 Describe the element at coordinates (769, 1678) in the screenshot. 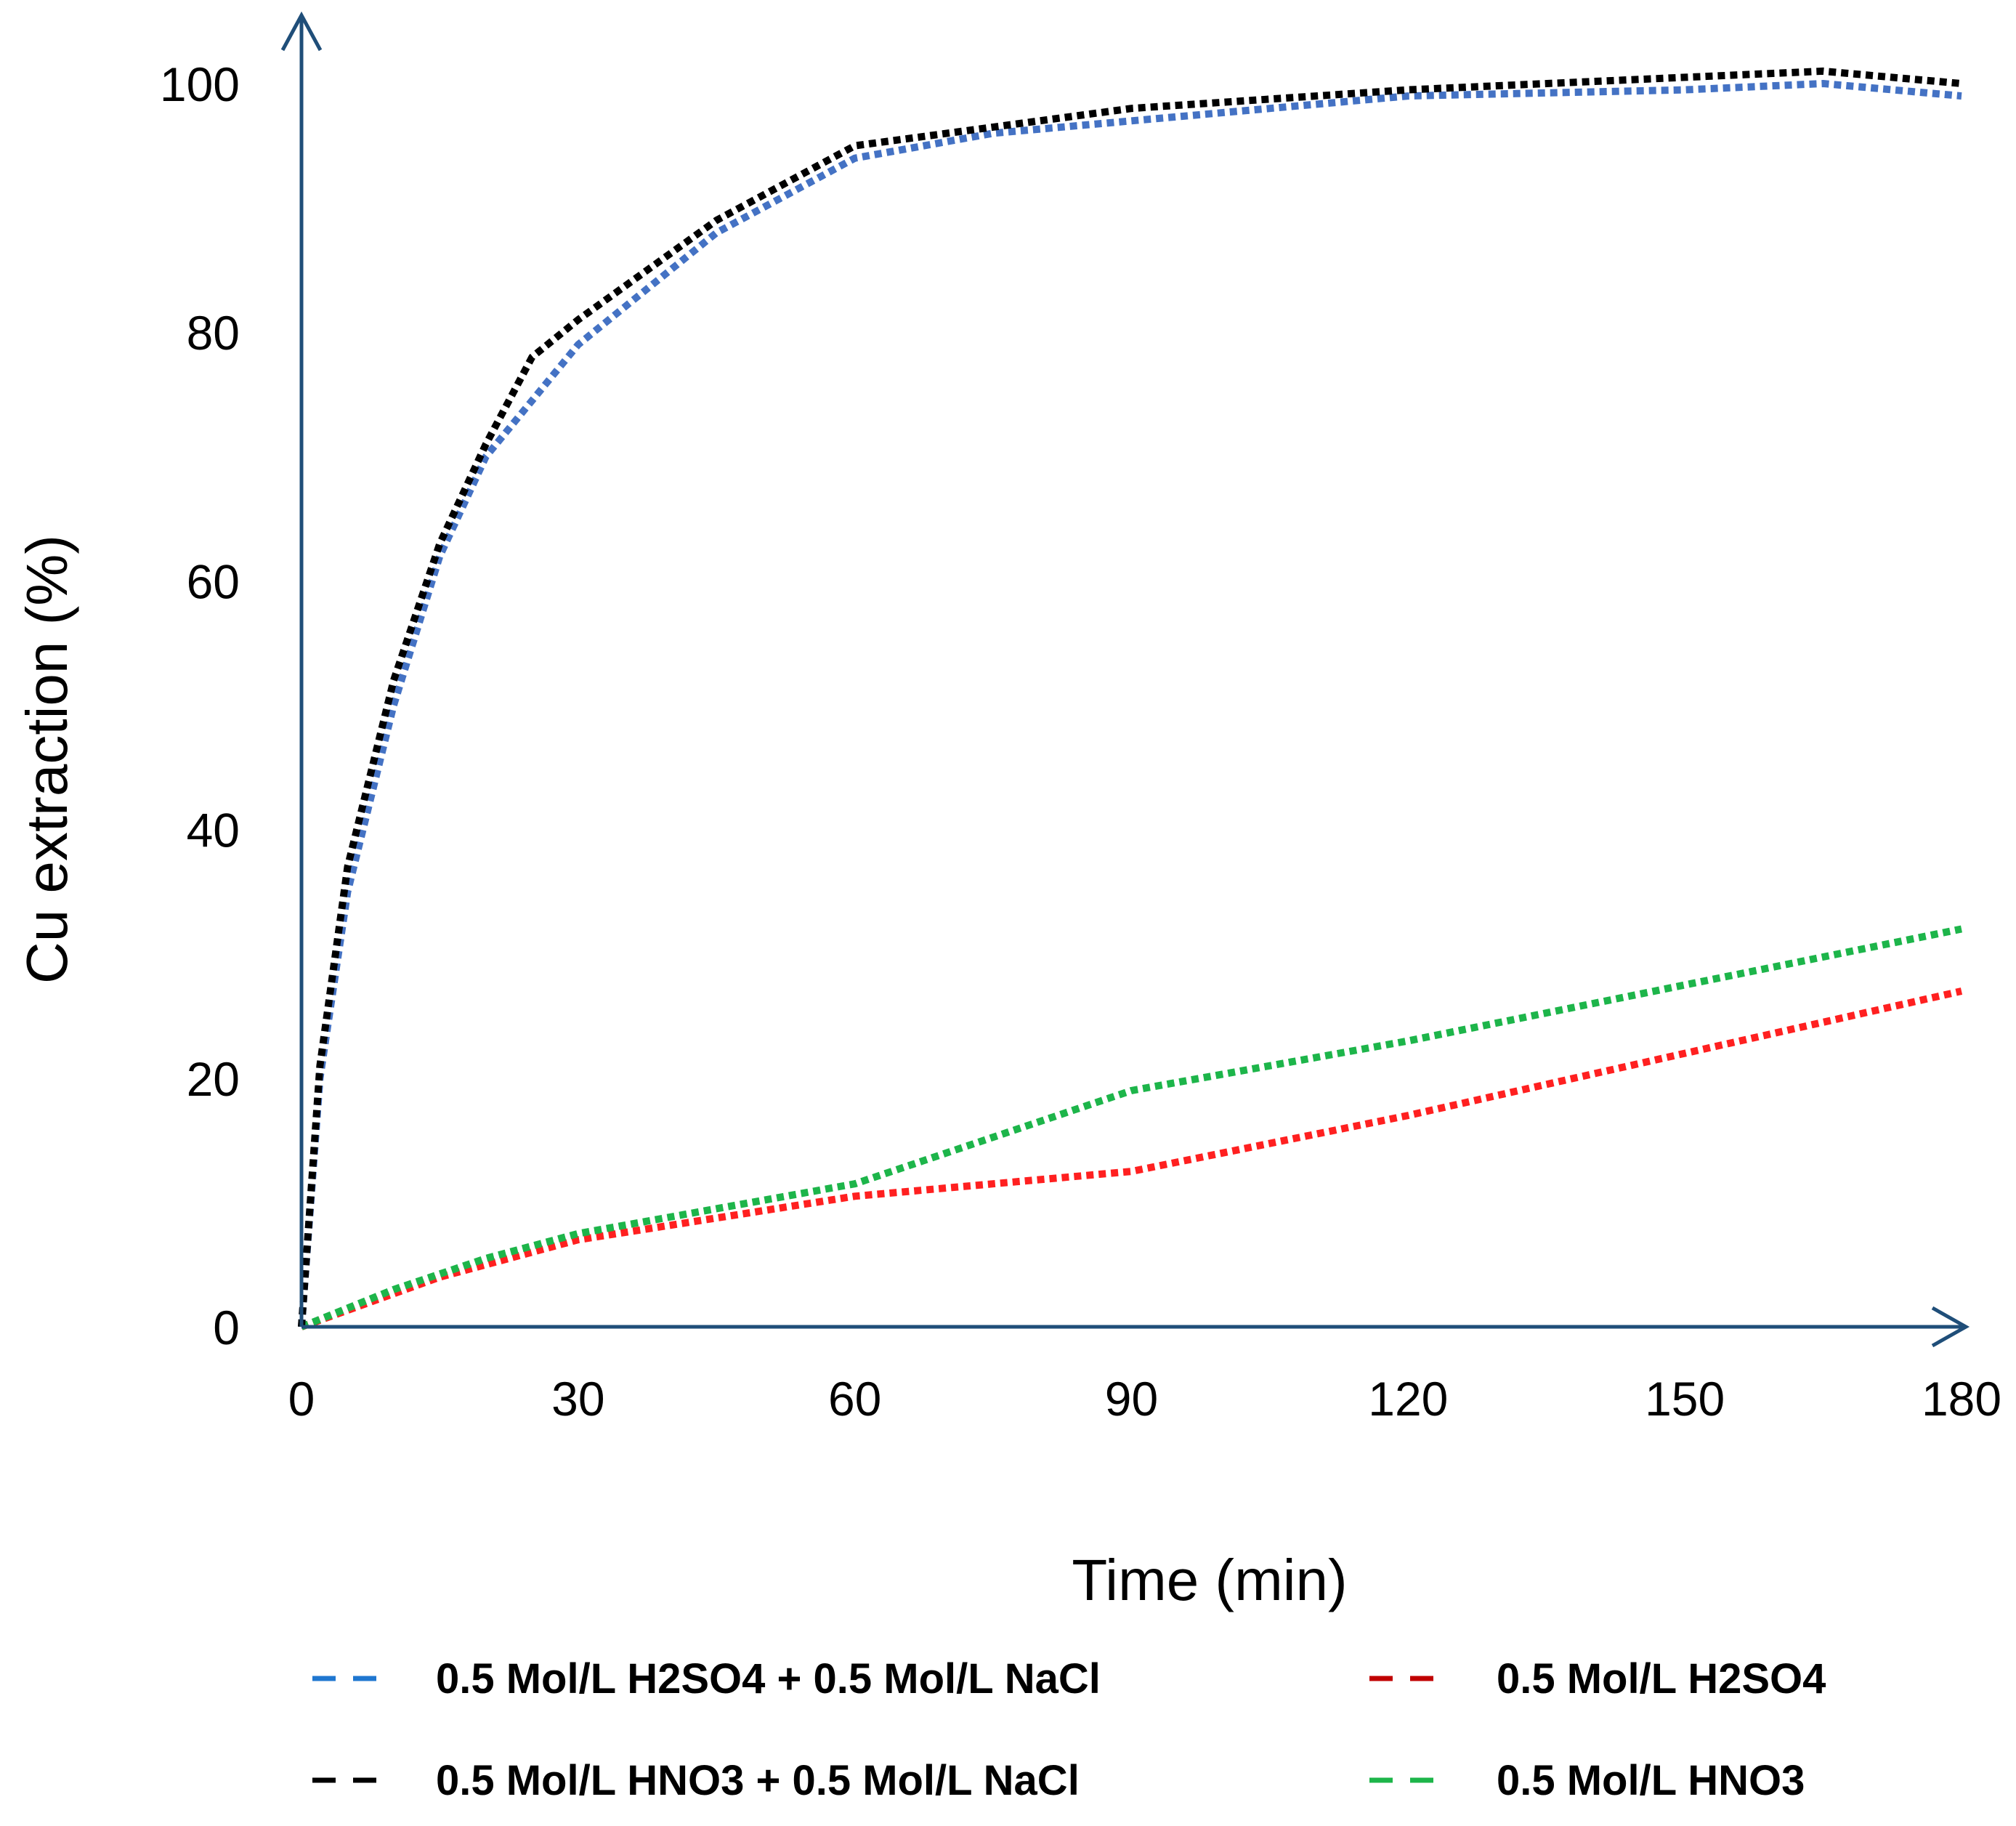

I see `legend-label: 0.5 Mol/L H2SO4 + 0.5 Mol/L NaCl` at that location.